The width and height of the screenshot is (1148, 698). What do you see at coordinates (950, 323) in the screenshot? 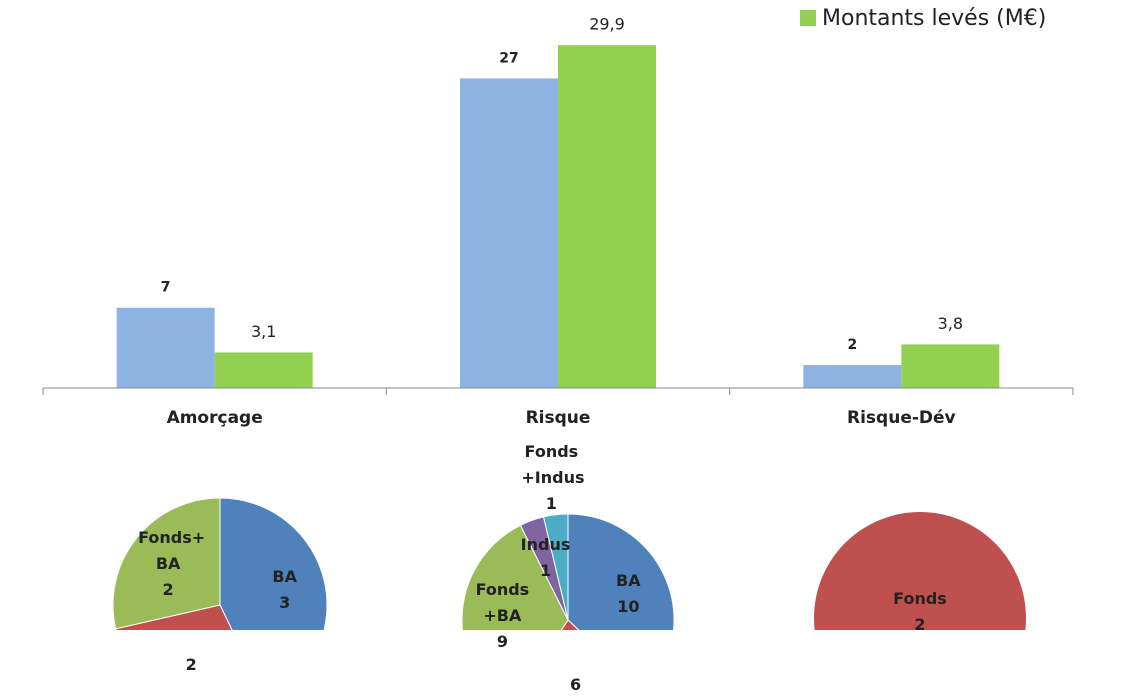
I see `value-label: 3,8` at bounding box center [950, 323].